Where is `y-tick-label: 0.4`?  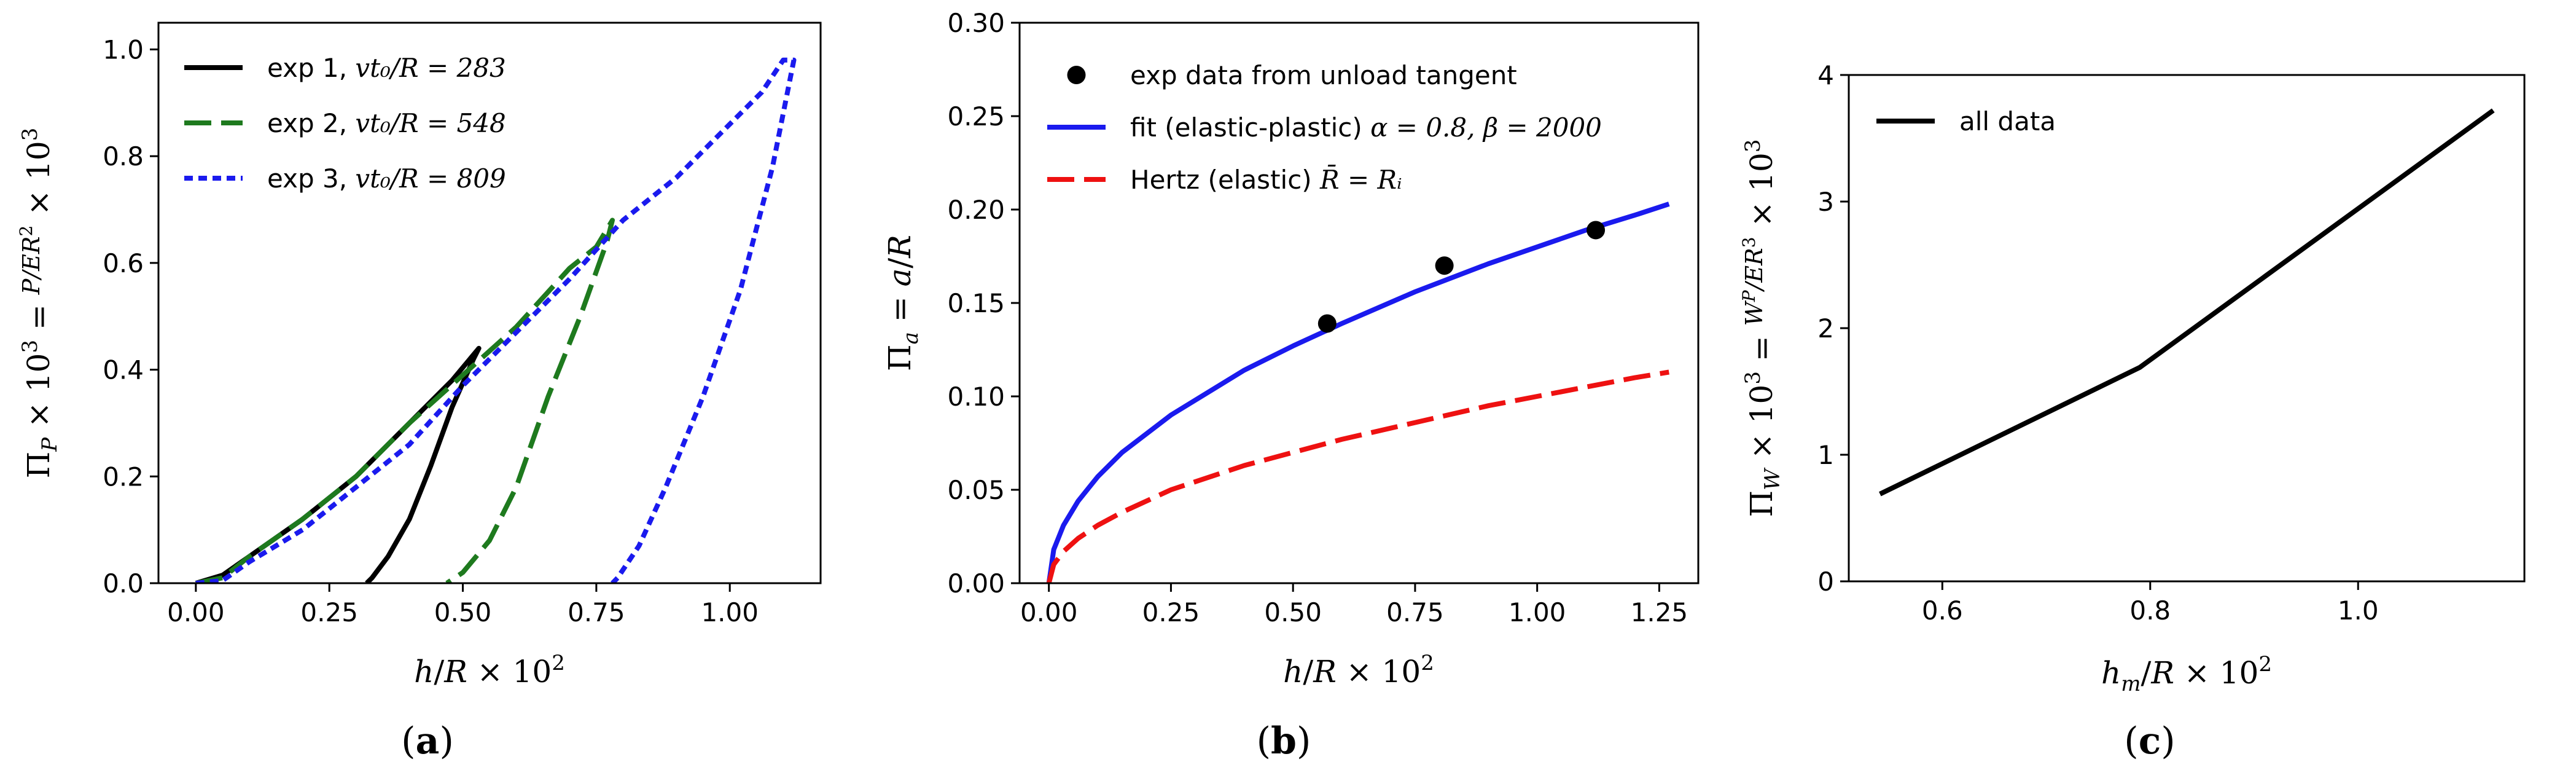
y-tick-label: 0.4 is located at coordinates (123, 370).